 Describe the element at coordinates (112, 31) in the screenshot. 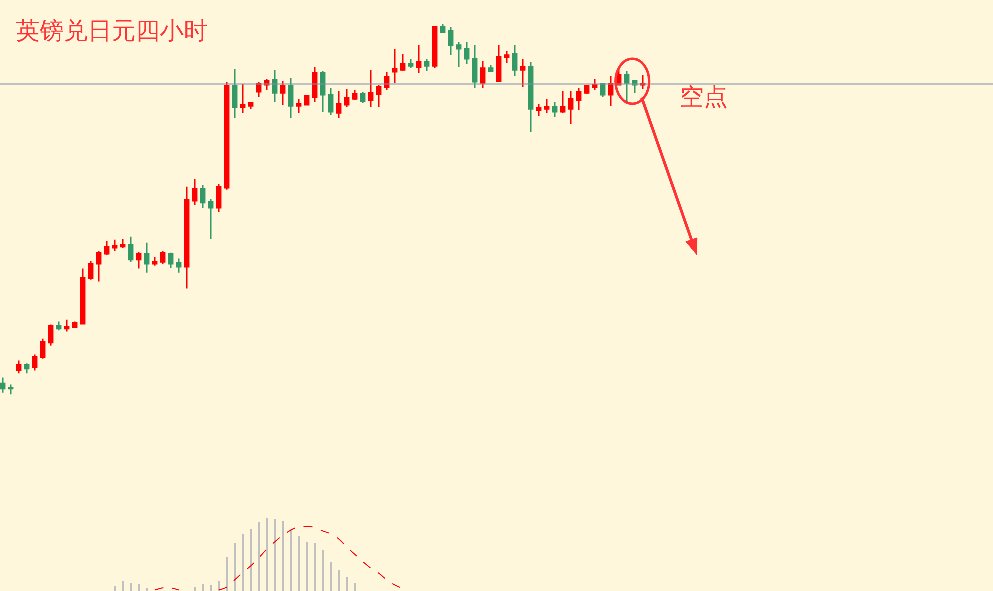

I see `chart-title: 英镑兑日元四小时` at that location.